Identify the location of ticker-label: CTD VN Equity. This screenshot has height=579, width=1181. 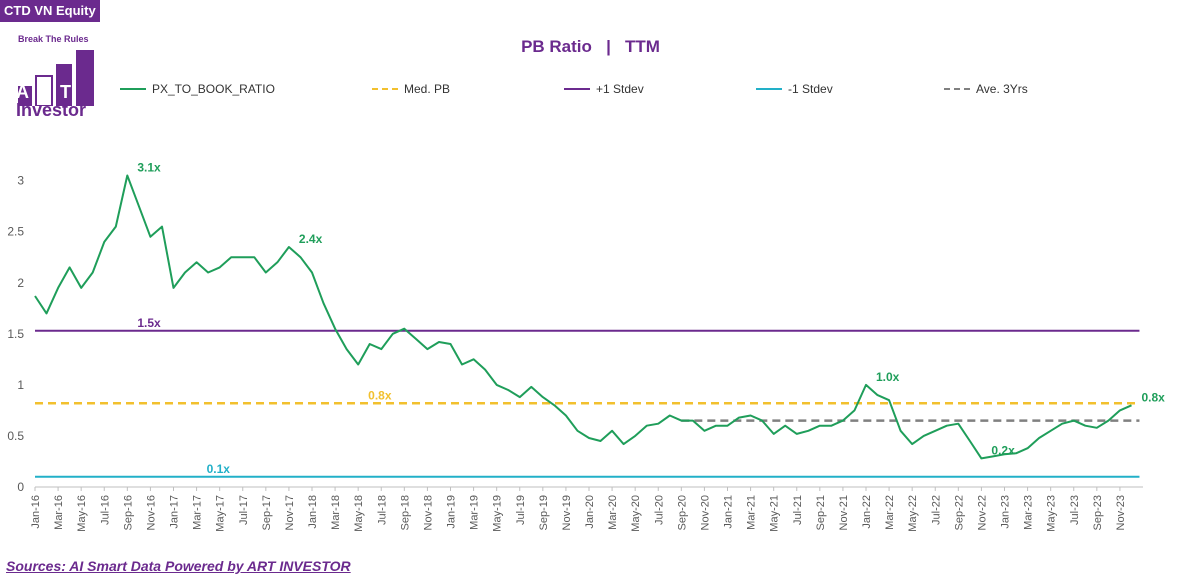
(50, 11).